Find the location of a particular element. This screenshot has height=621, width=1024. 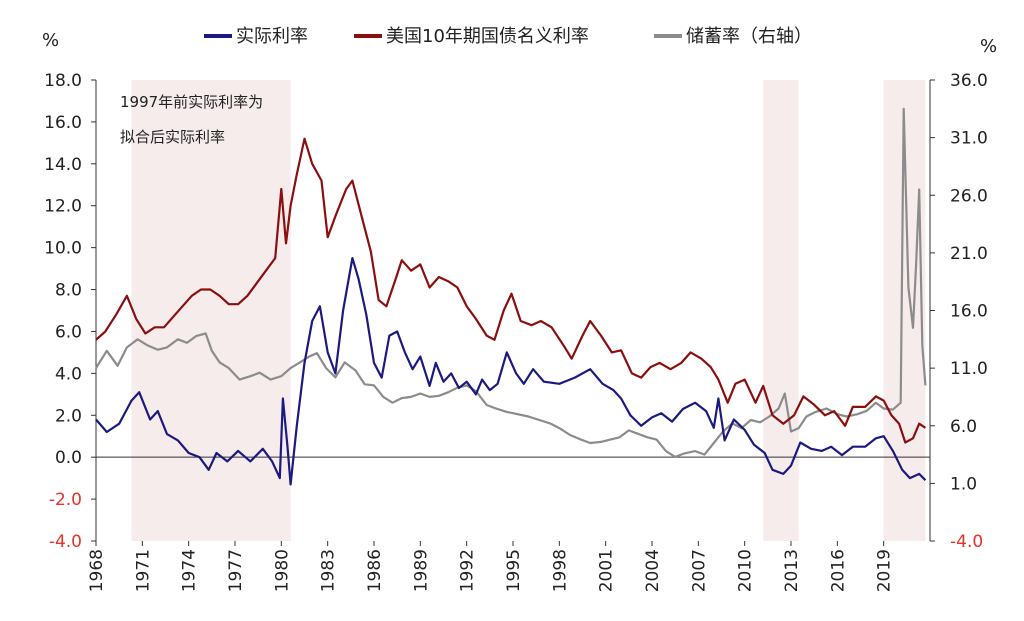

x-tick-label-4: 1980 is located at coordinates (282, 570).